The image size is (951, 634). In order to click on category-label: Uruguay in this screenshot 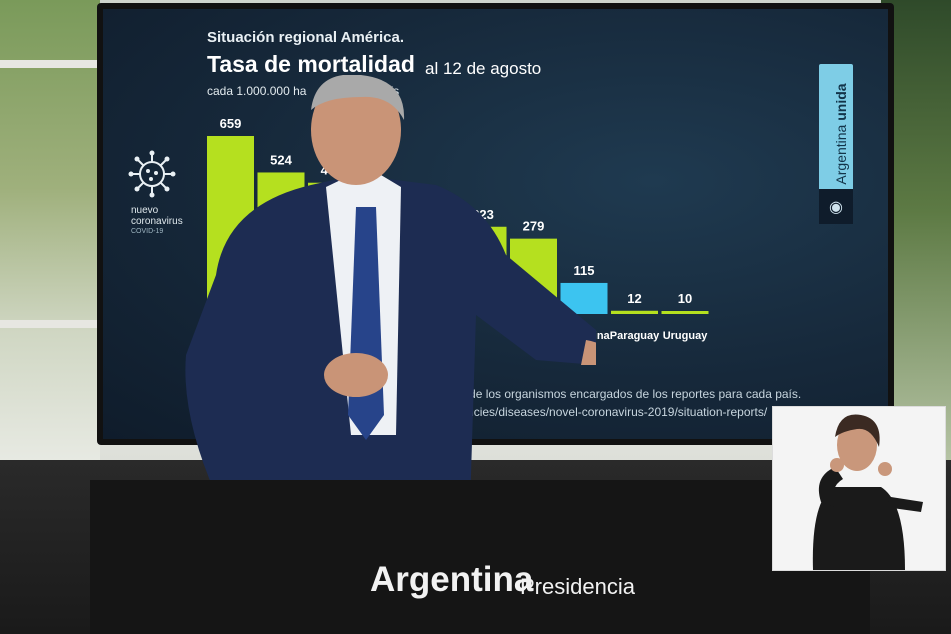, I will do `click(686, 336)`.